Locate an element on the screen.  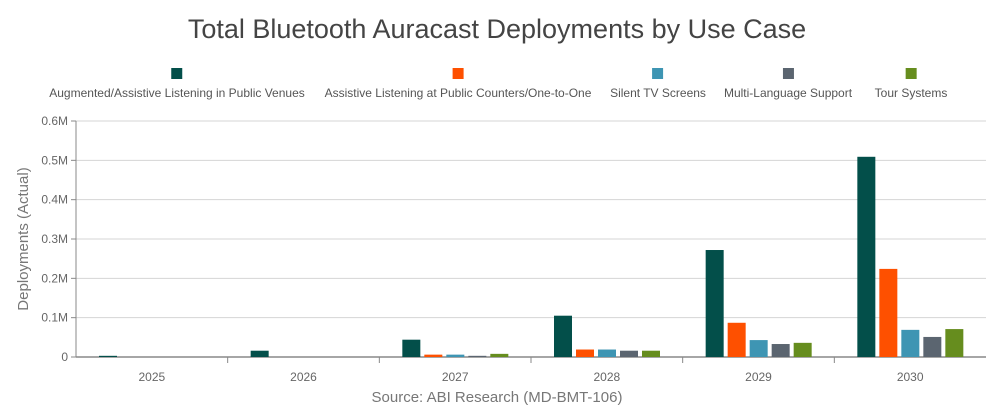
y-tick-label: 0.6M is located at coordinates (54, 121).